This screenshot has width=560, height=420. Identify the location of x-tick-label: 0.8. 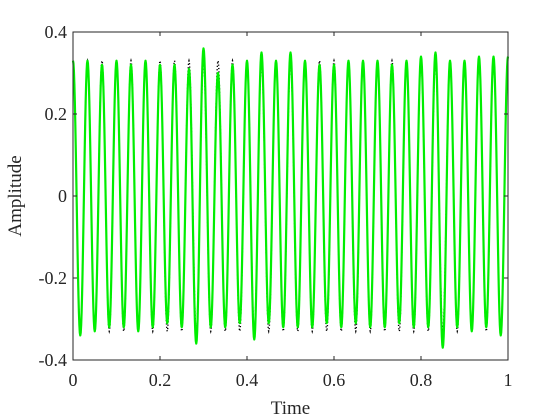
(421, 380).